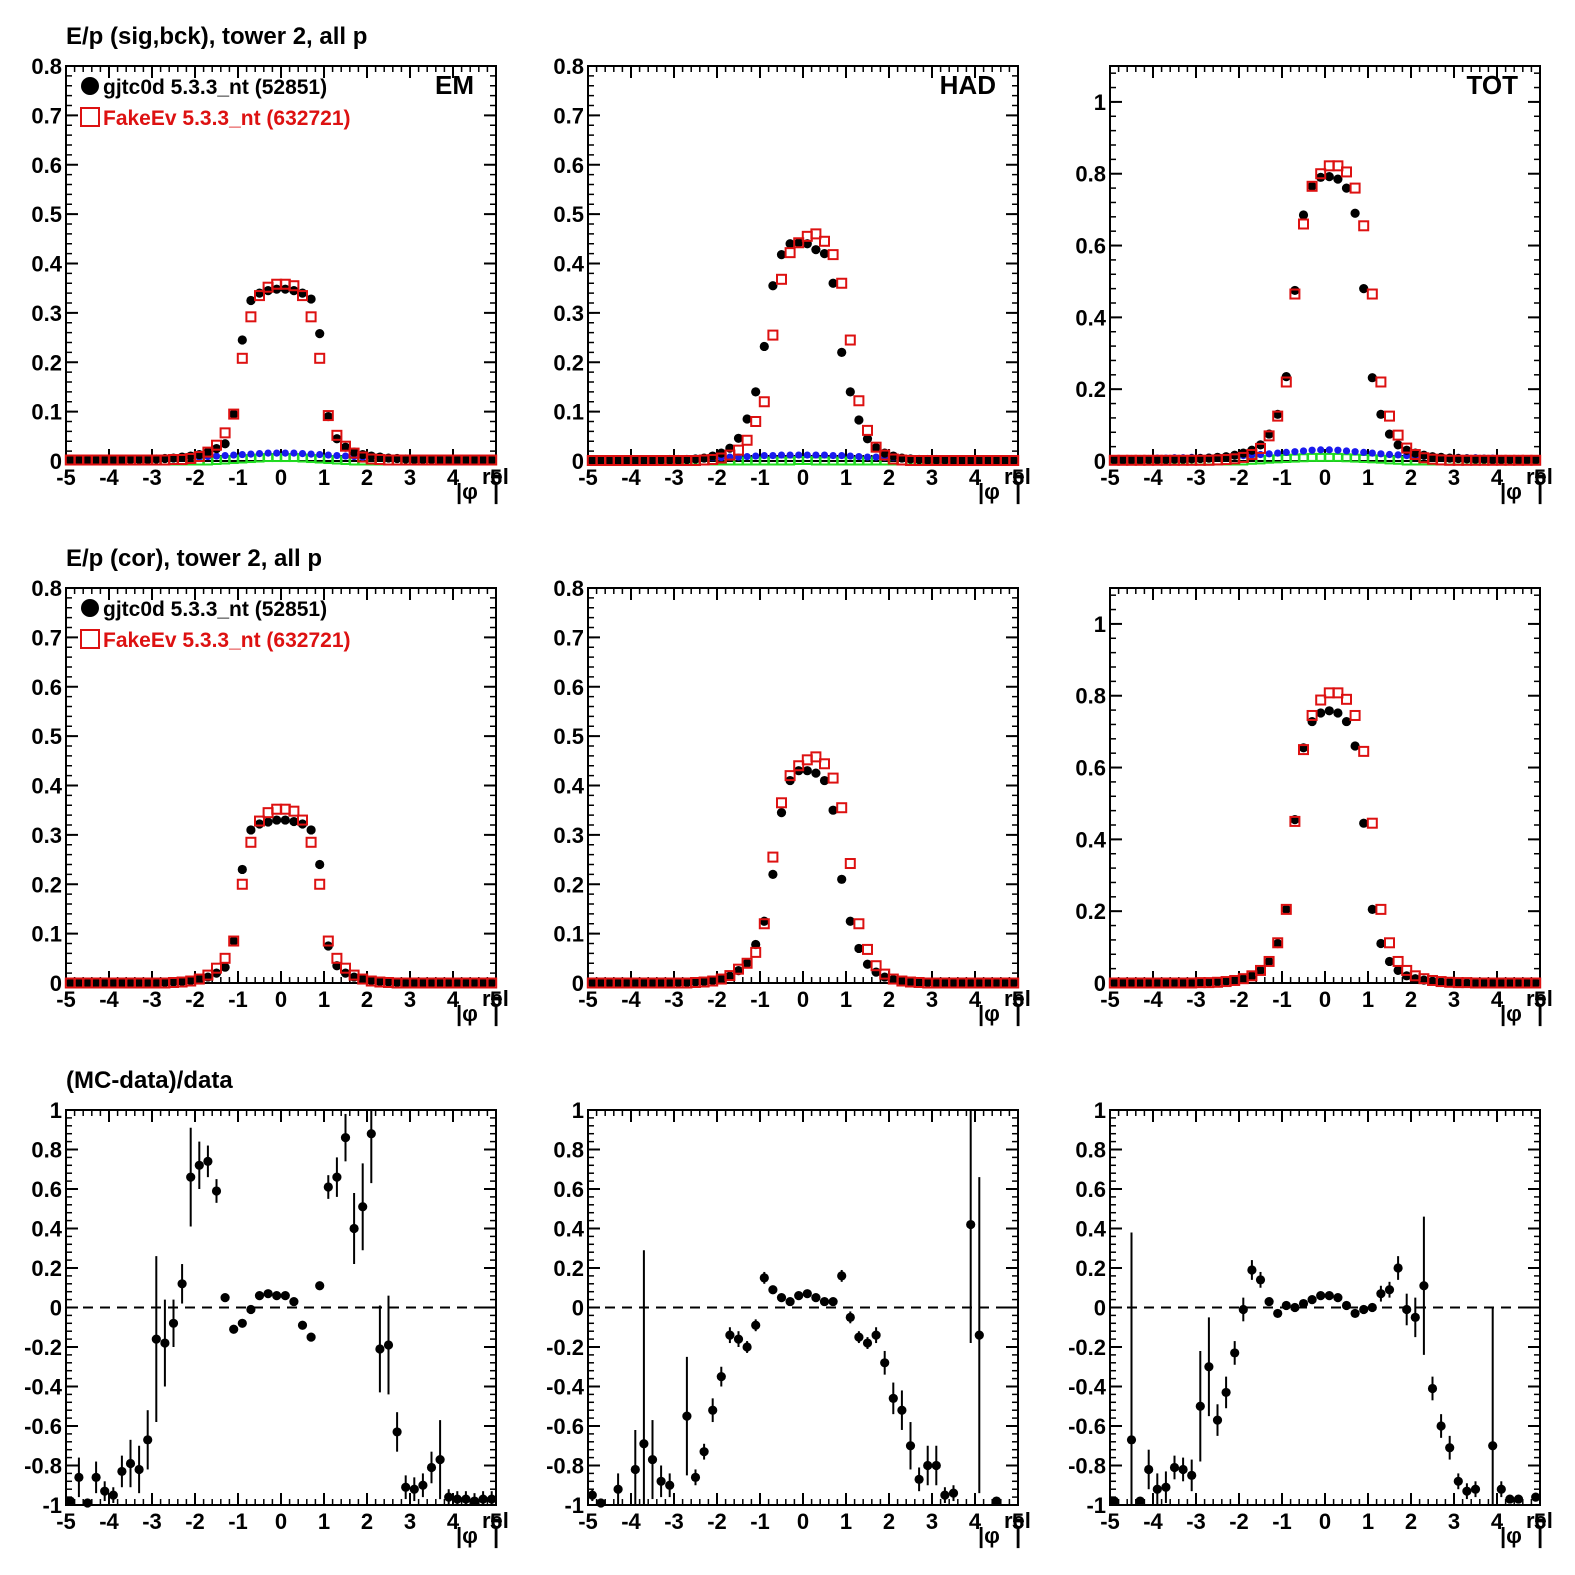 This screenshot has height=1575, width=1575. I want to click on y-tick-label: 0.6, so click(568, 165).